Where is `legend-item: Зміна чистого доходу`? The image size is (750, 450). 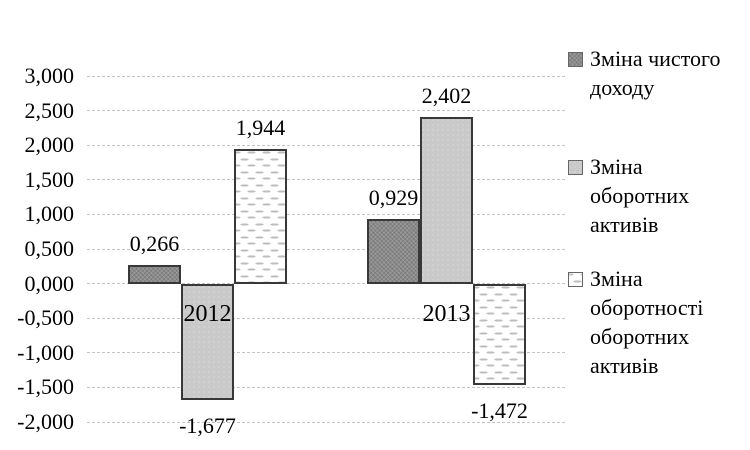
legend-item: Зміна чистого доходу is located at coordinates (644, 73).